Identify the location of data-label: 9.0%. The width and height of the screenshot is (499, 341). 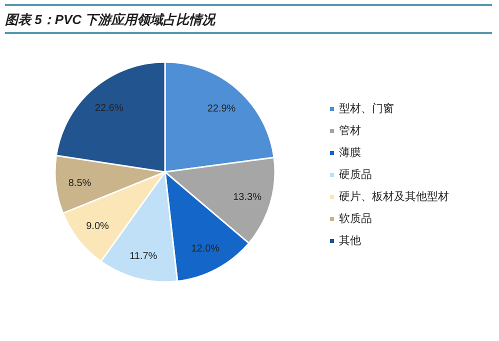
(98, 226).